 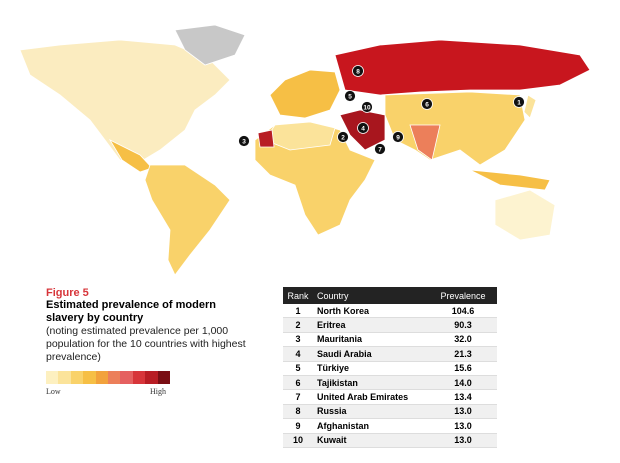 I want to click on table-row: 5 Türkiye 15.6, so click(x=390, y=368).